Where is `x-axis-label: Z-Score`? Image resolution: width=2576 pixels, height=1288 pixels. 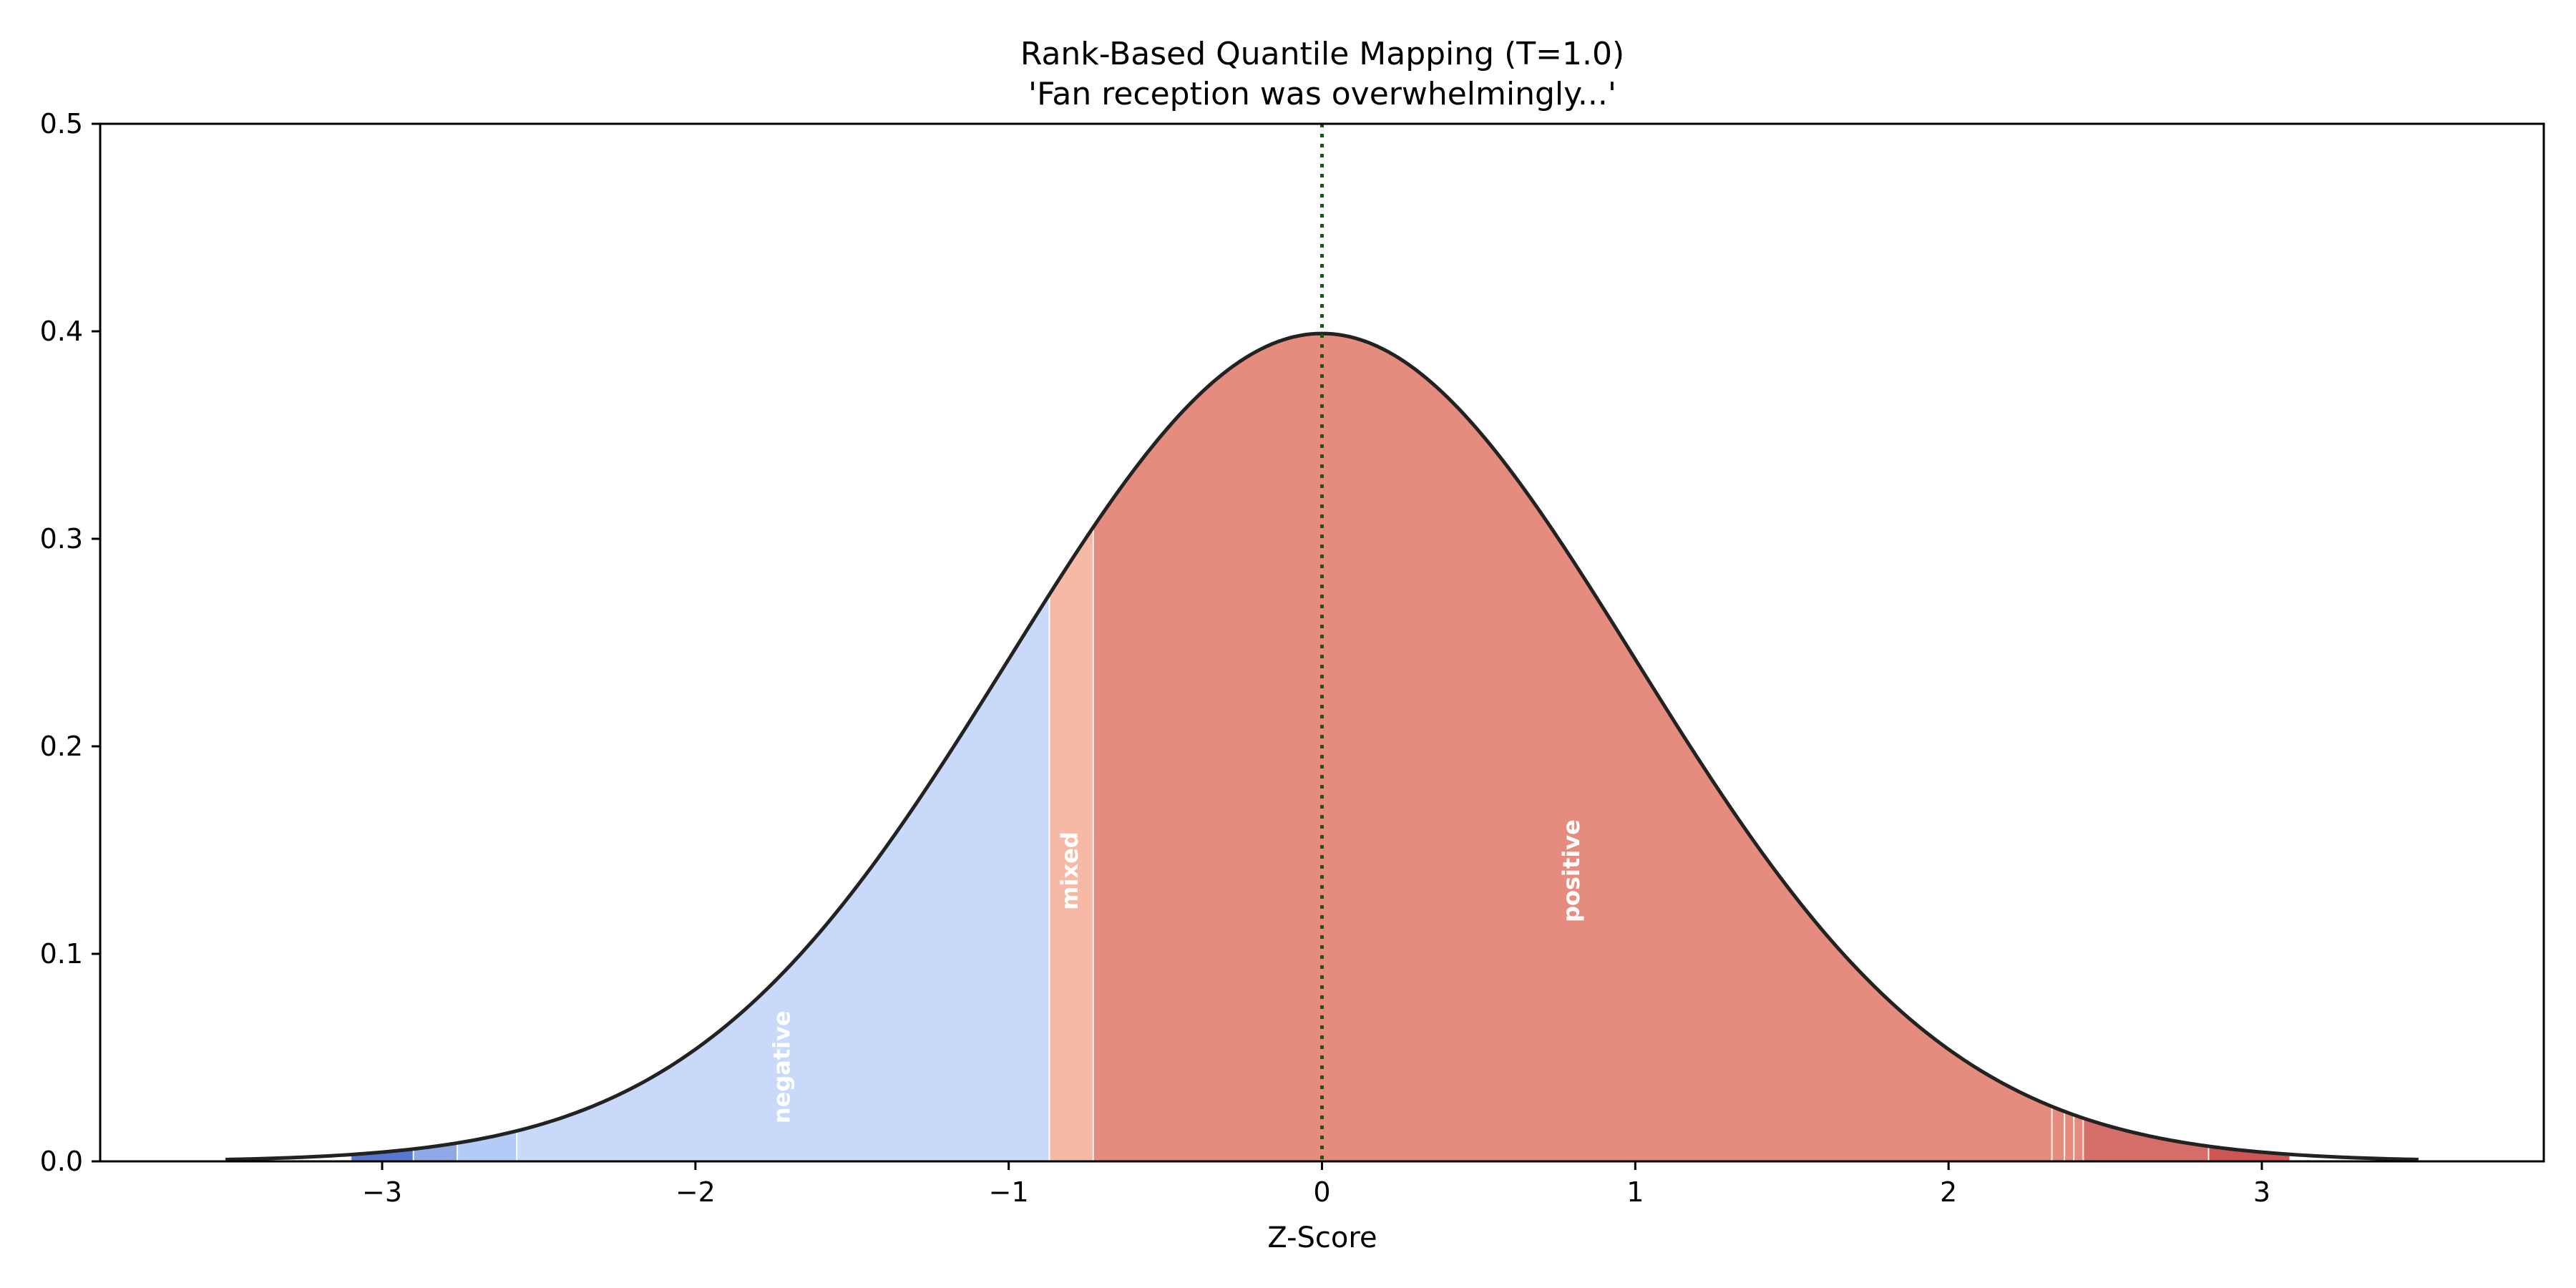
x-axis-label: Z-Score is located at coordinates (1322, 1237).